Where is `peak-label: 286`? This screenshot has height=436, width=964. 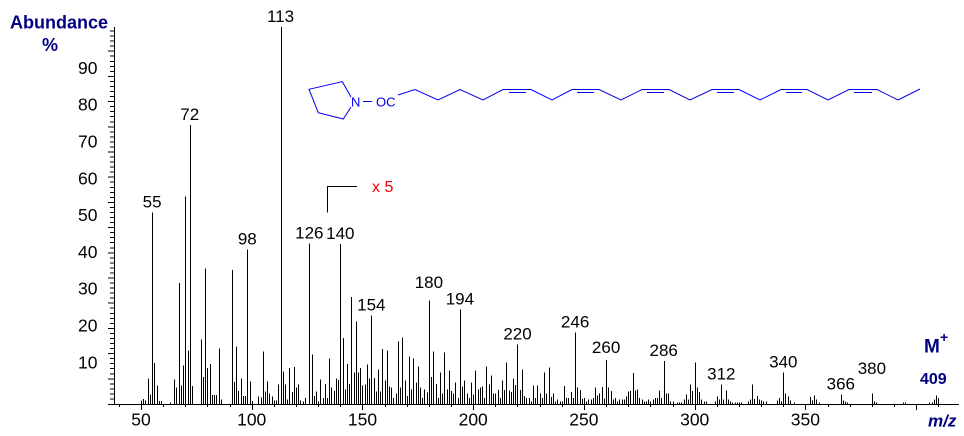 peak-label: 286 is located at coordinates (664, 350).